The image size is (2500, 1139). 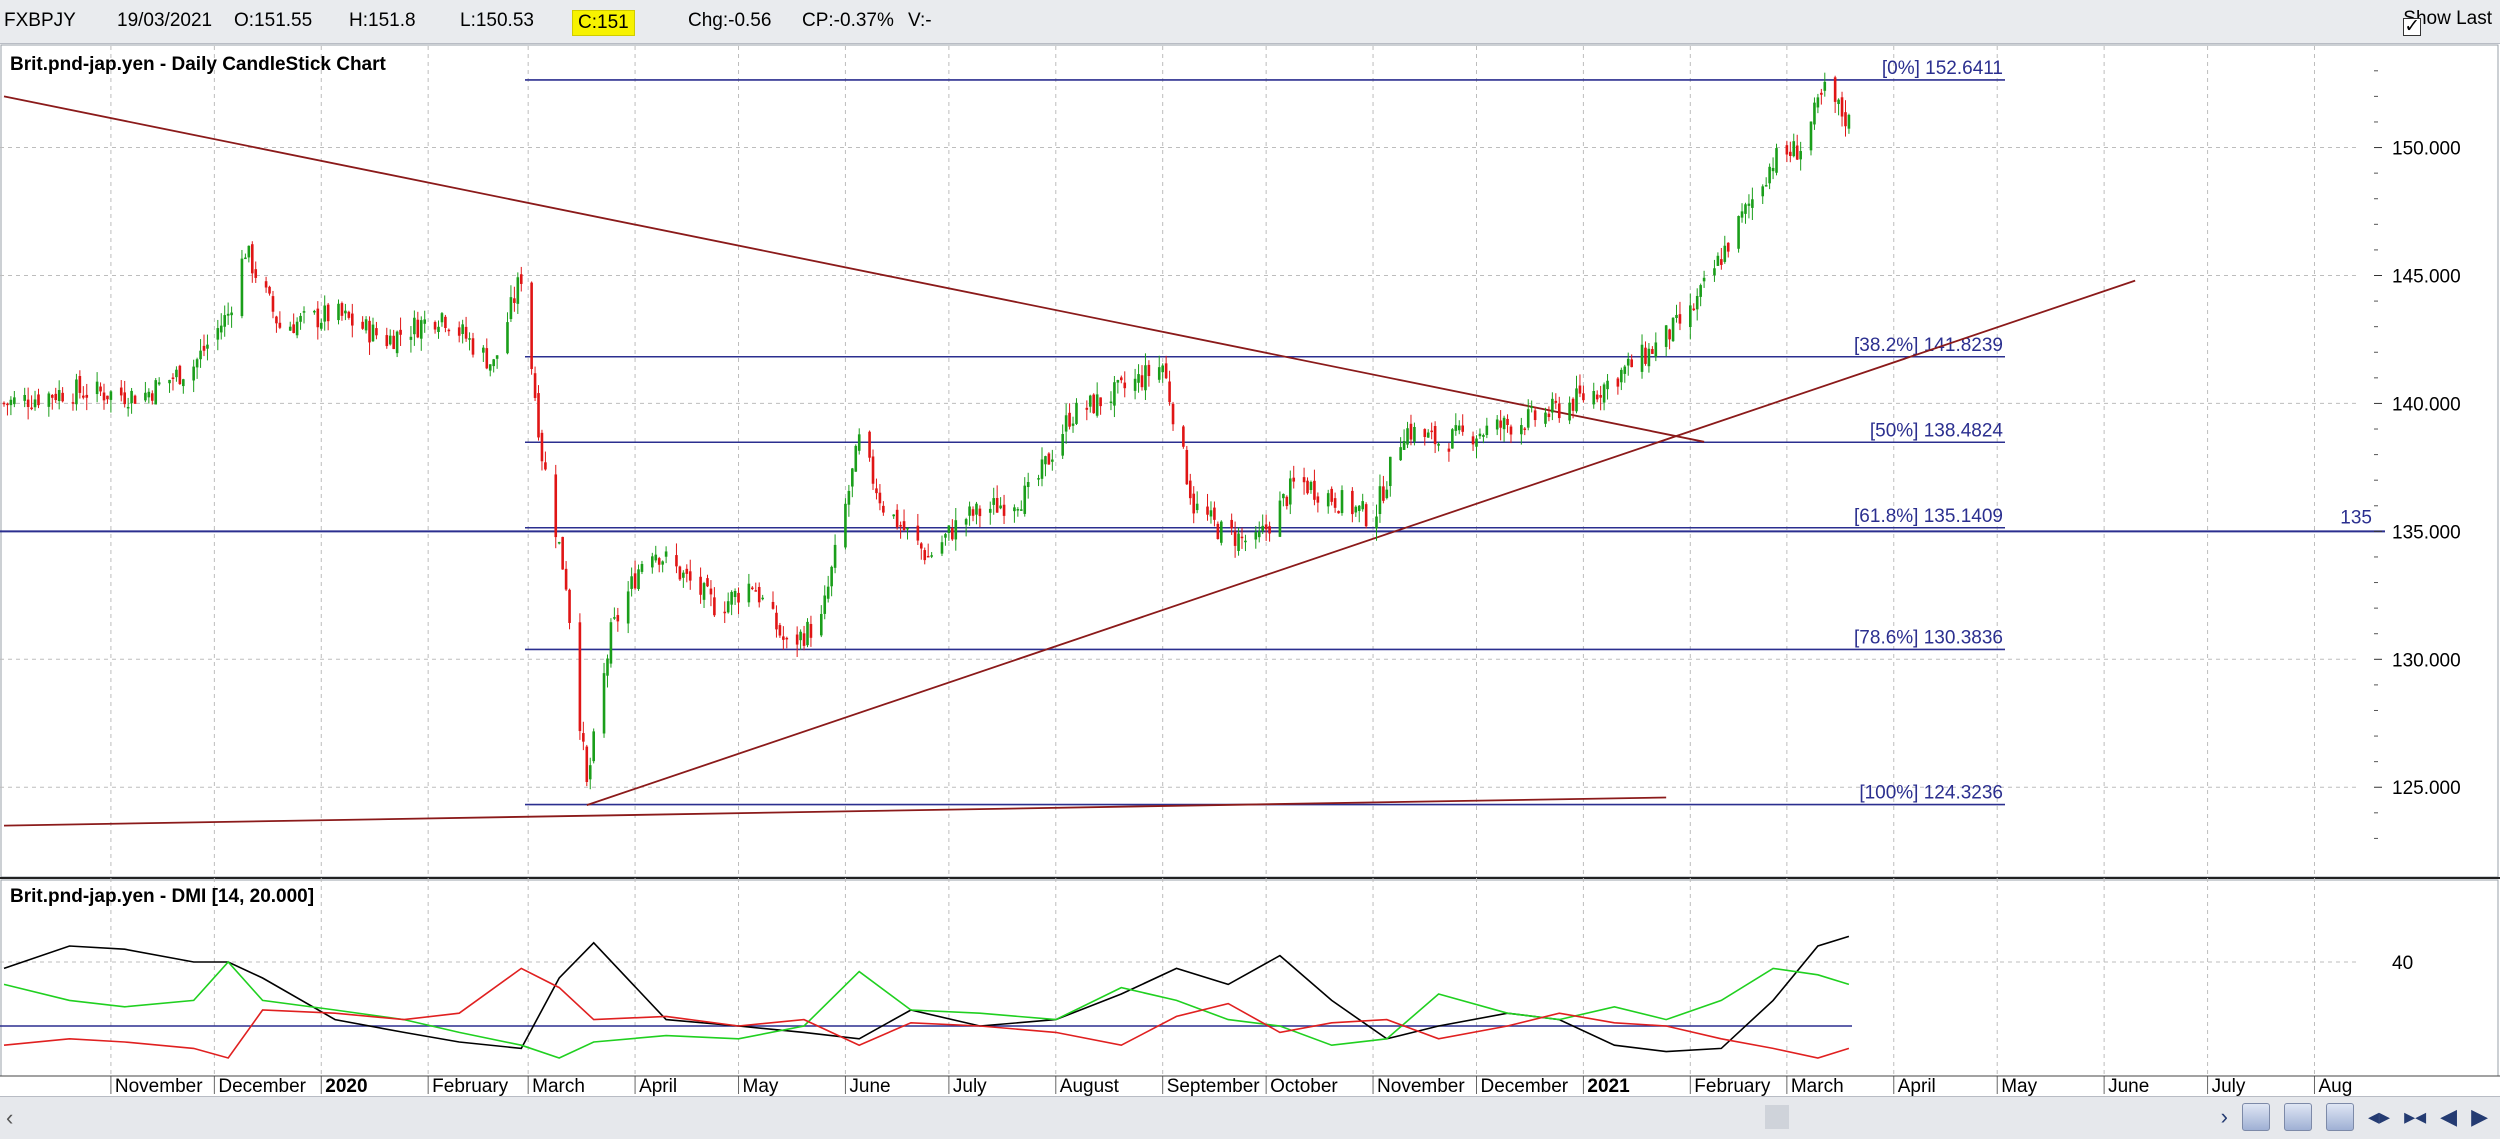 What do you see at coordinates (2415, 1116) in the screenshot?
I see `compress-range-icon: ▸◂` at bounding box center [2415, 1116].